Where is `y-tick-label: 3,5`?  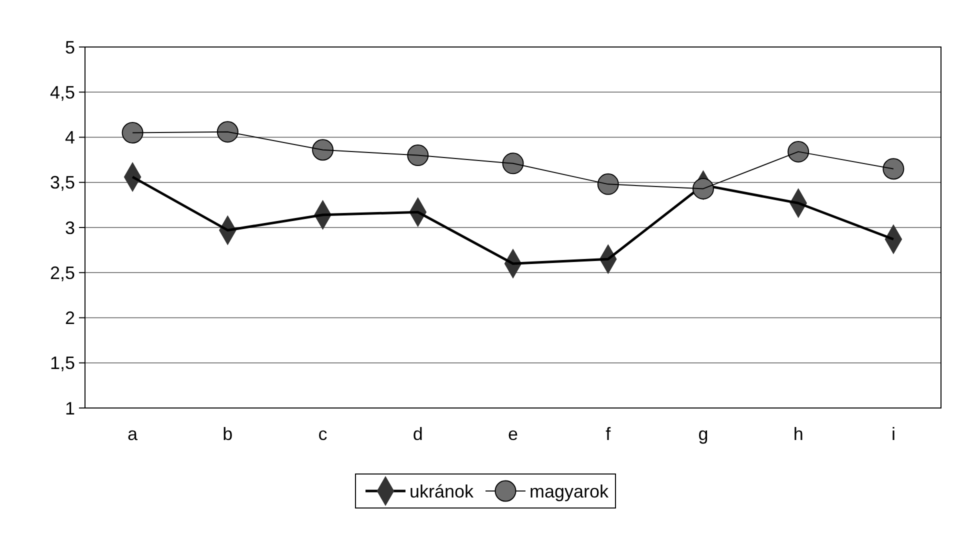 y-tick-label: 3,5 is located at coordinates (62, 182).